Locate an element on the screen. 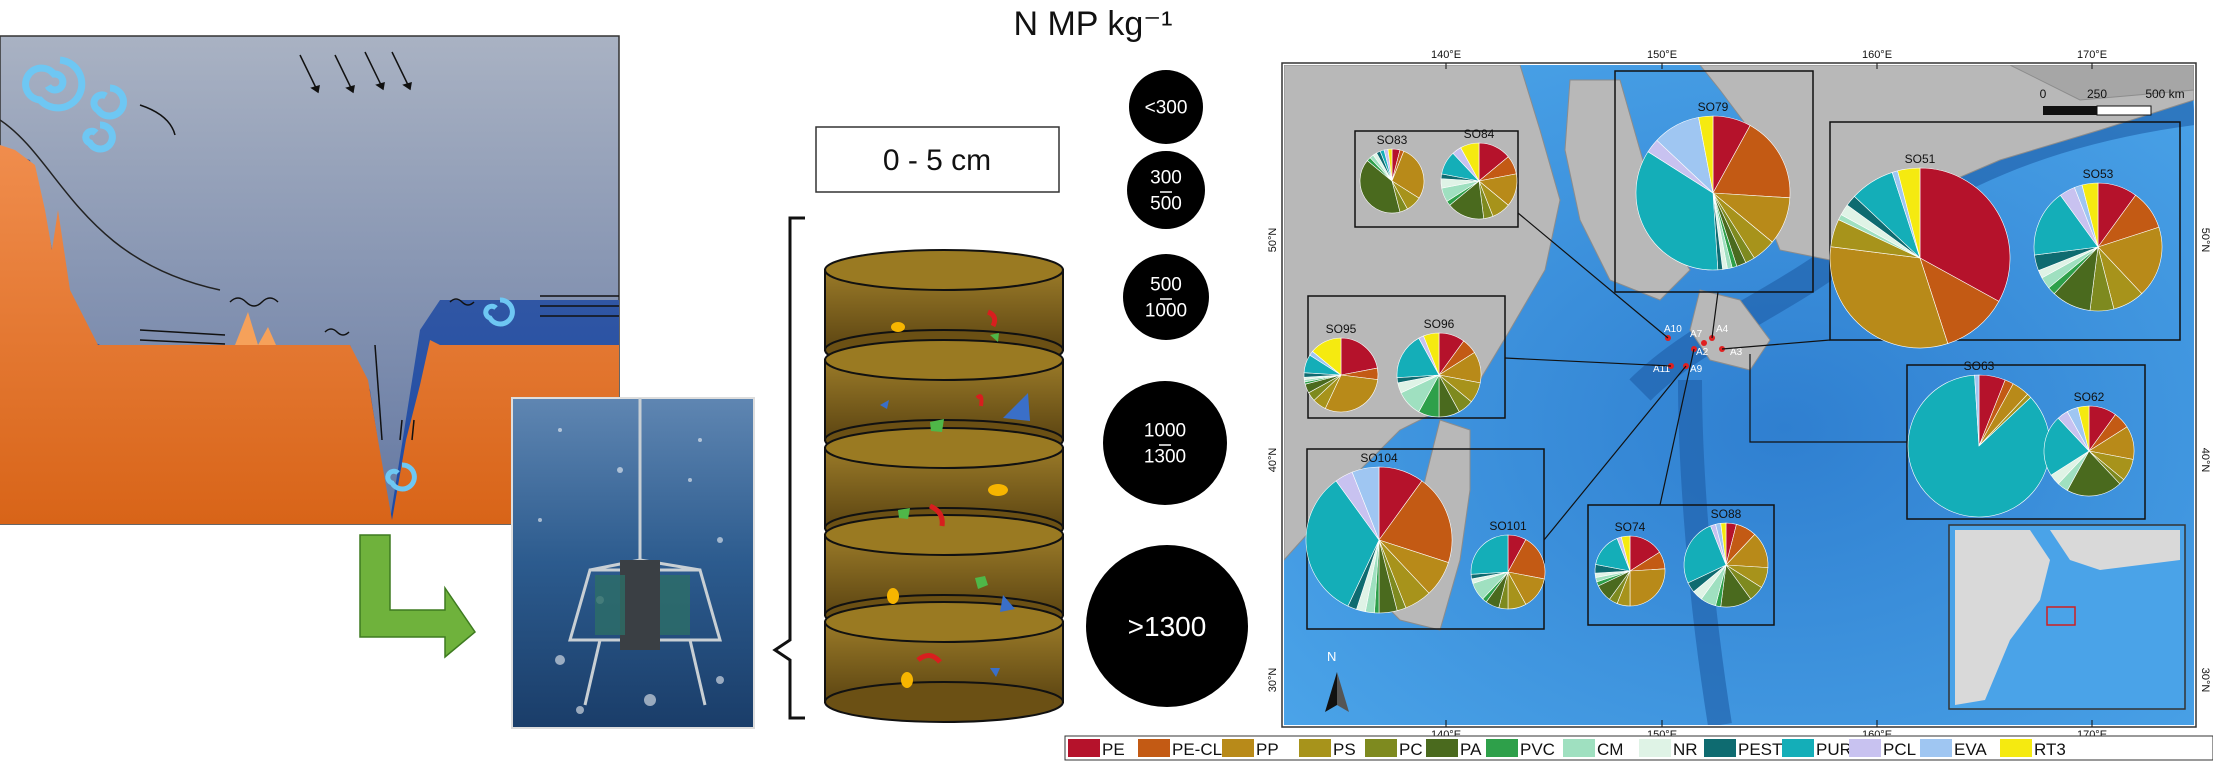 The height and width of the screenshot is (762, 2213). pie-label: SO96 is located at coordinates (1439, 324).